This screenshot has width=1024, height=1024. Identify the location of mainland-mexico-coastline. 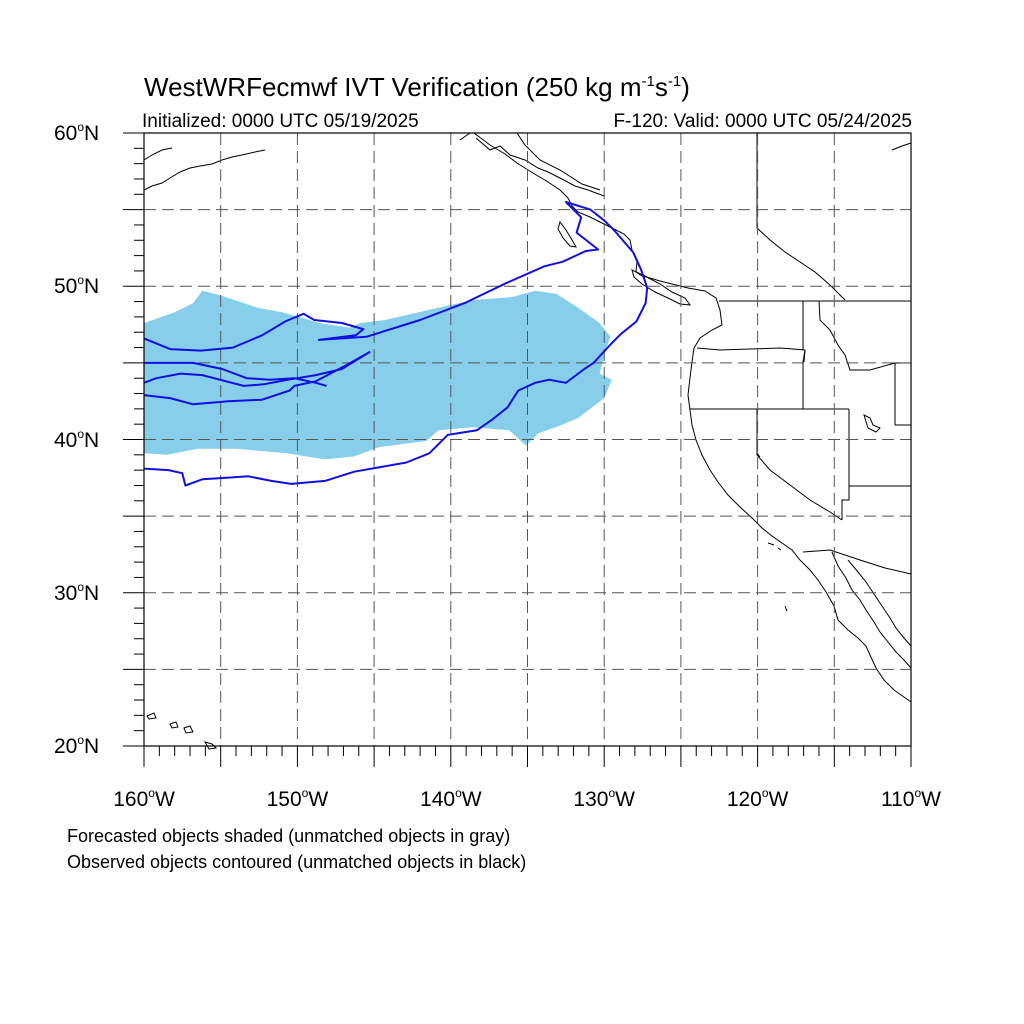
(879, 603).